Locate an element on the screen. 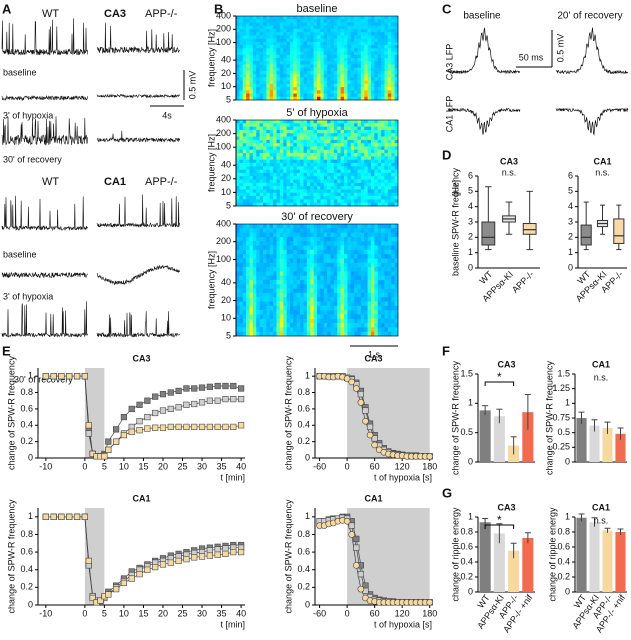 The width and height of the screenshot is (631, 640). chart-title: CA3 is located at coordinates (141, 358).